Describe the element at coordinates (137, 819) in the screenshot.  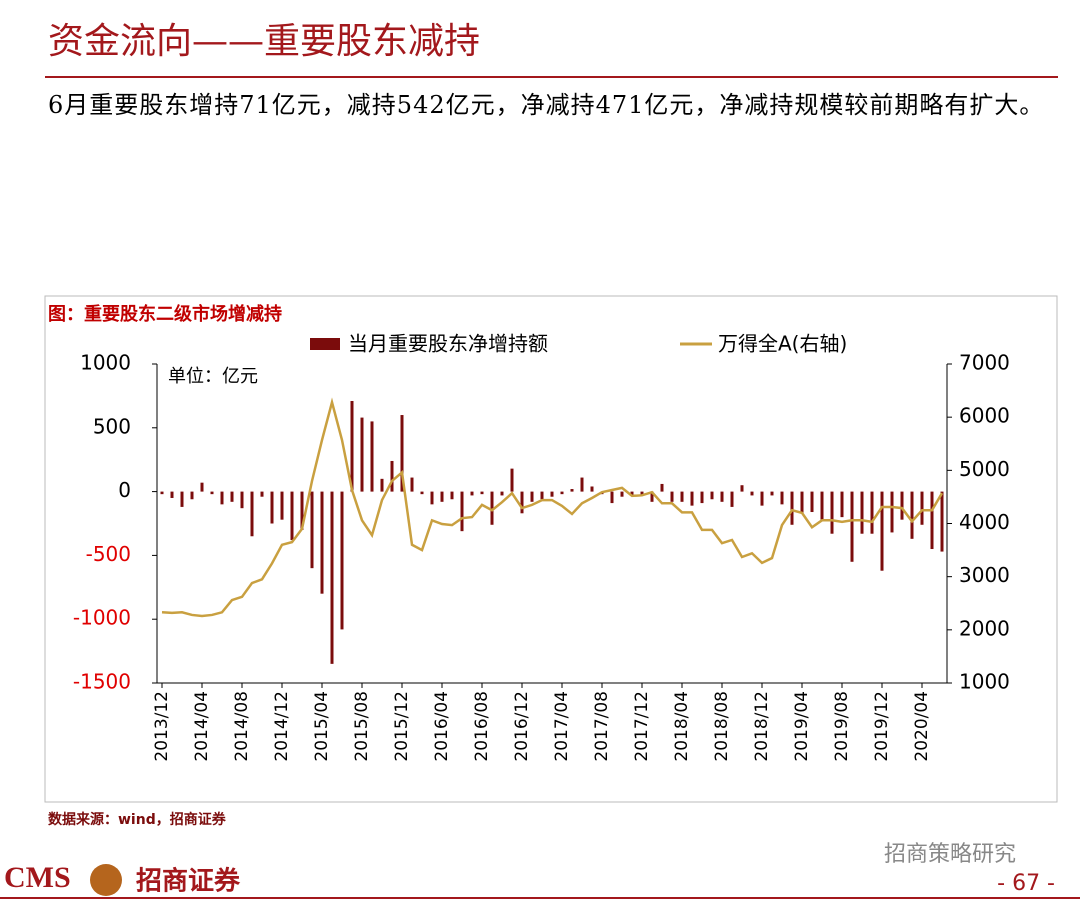
I see `source: 数据来源：wind，招商证券` at that location.